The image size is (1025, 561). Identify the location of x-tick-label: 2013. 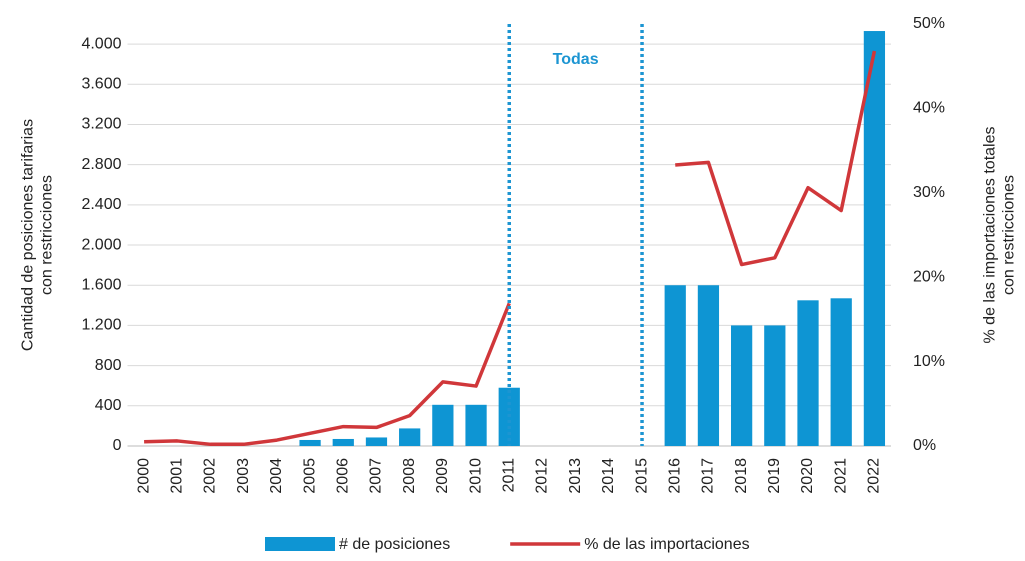
(575, 476).